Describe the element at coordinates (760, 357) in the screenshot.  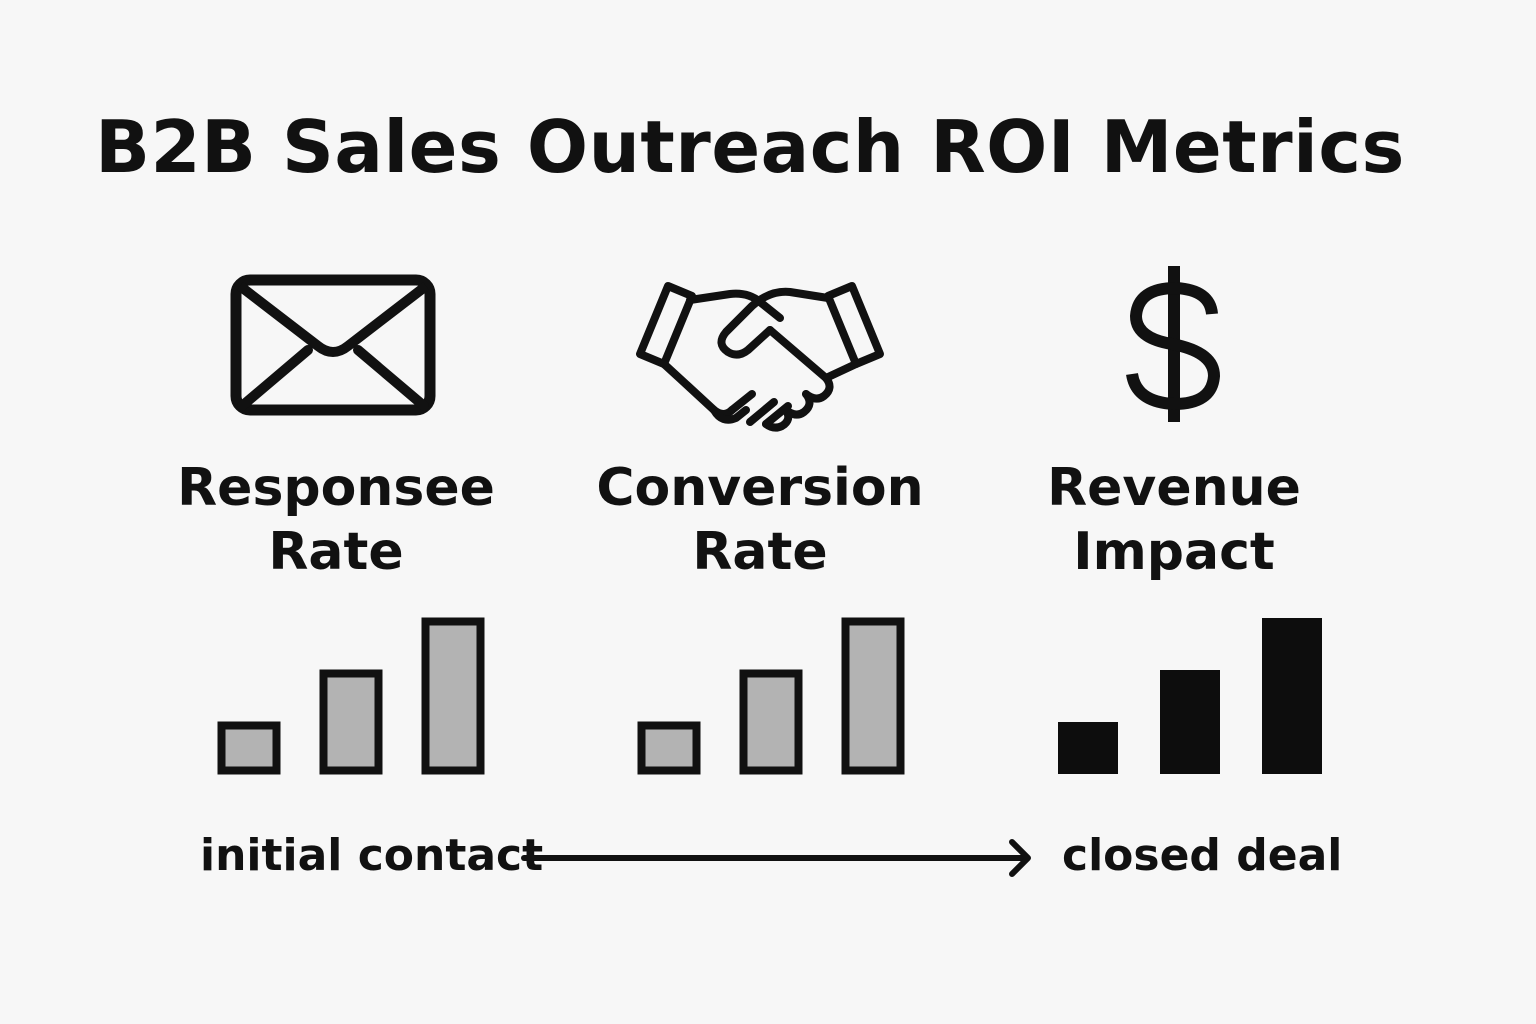
I see `handshake-icon` at that location.